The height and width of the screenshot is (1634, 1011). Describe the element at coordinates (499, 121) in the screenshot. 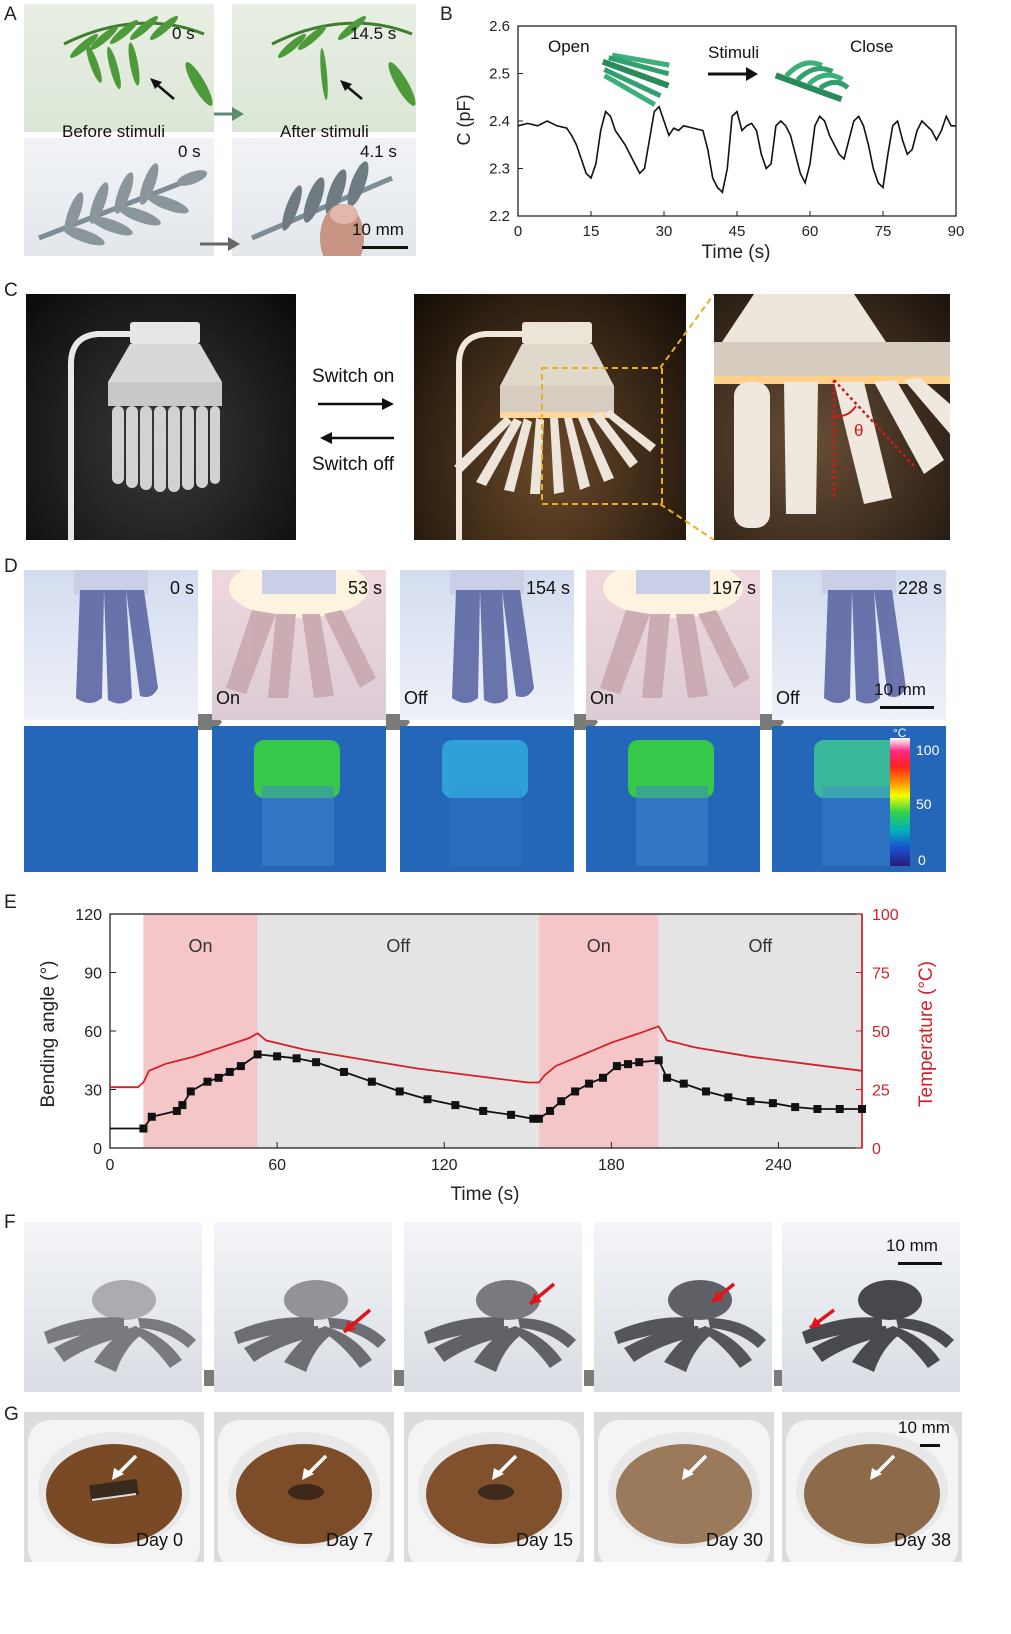

I see `chart-b-ytick-label: 2.4` at that location.